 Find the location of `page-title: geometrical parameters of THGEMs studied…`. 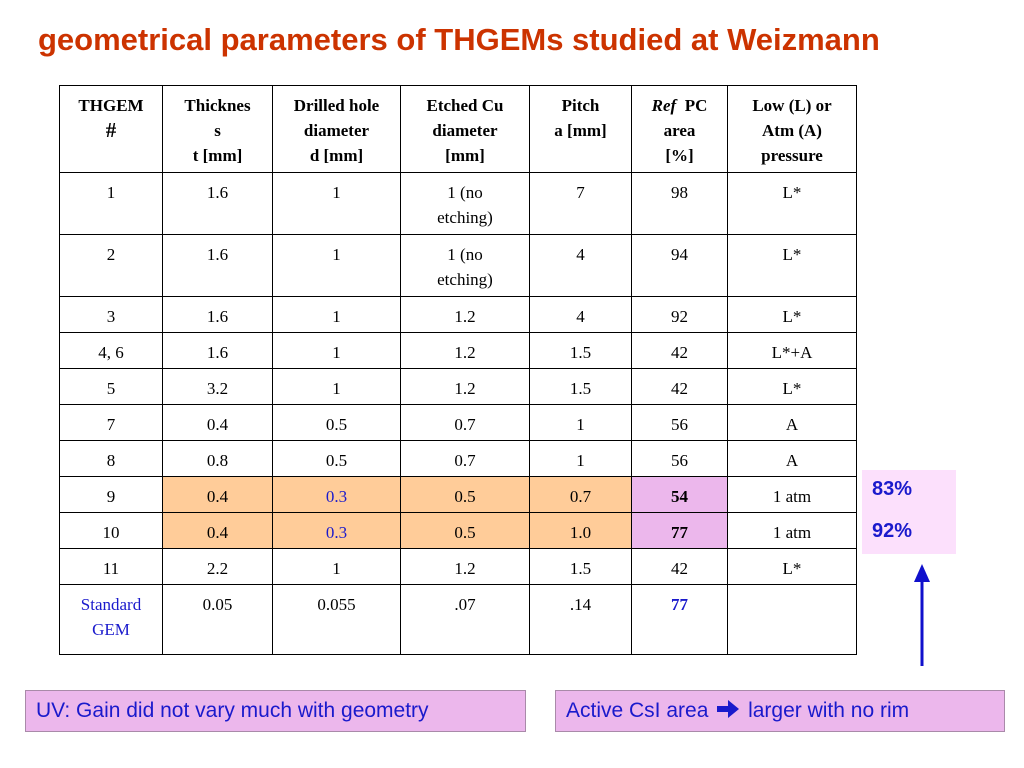

page-title: geometrical parameters of THGEMs studied… is located at coordinates (459, 39).